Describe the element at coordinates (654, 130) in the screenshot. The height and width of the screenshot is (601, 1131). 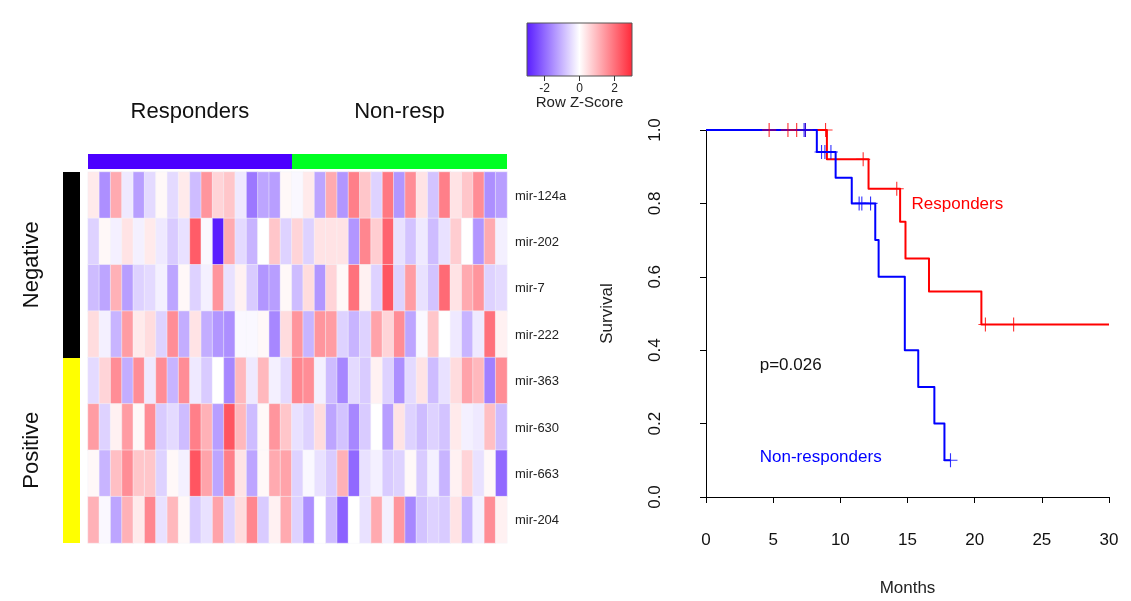
I see `y-tick-label: 1.0` at that location.